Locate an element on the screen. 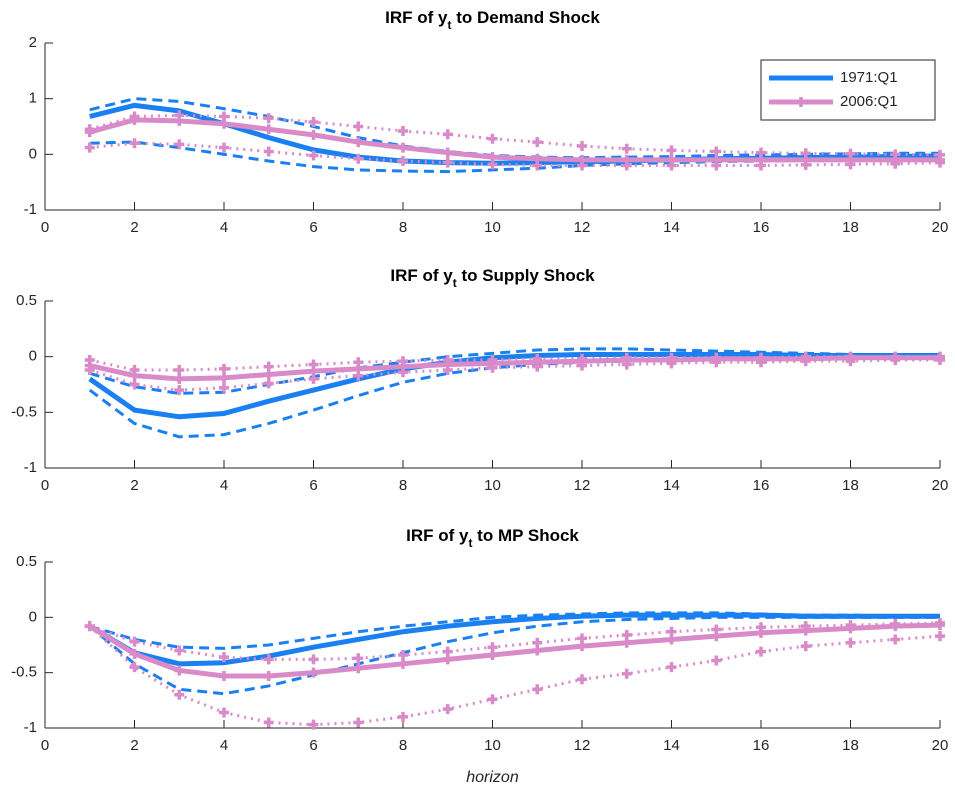  title-text: to Supply Shock is located at coordinates (526, 275).